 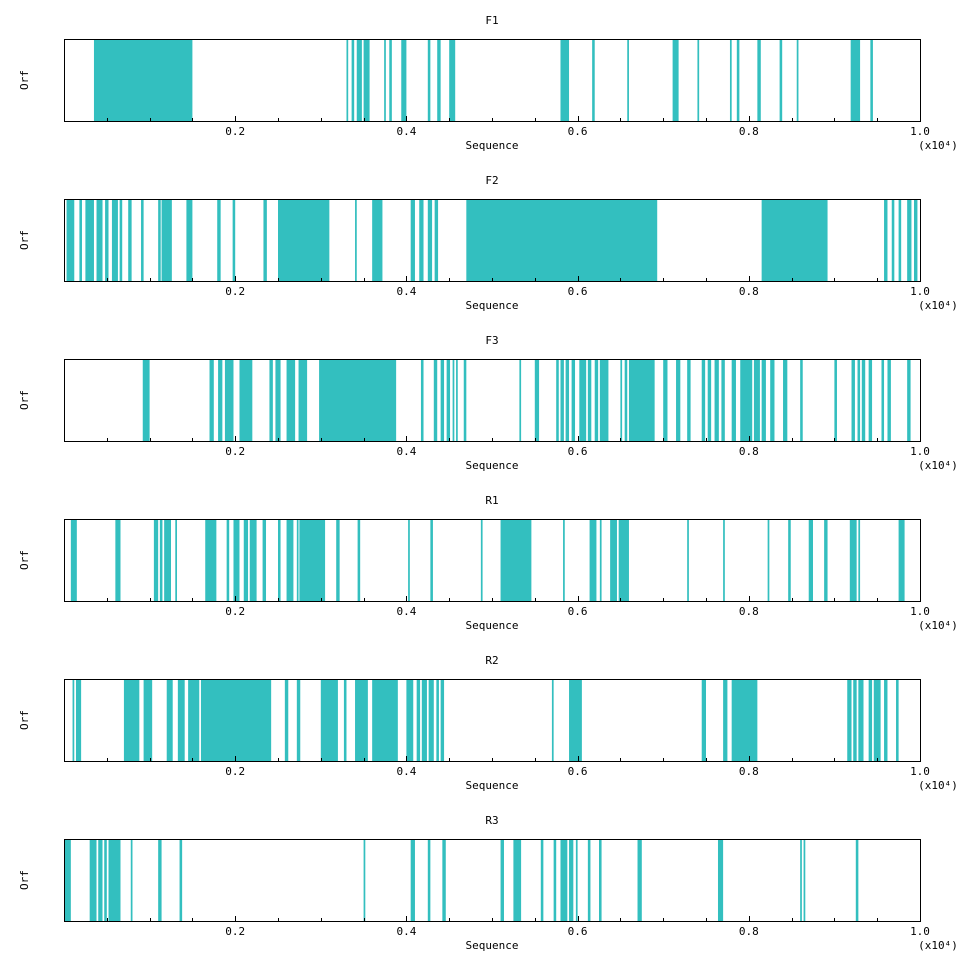 I want to click on chart-title: F2, so click(x=491, y=180).